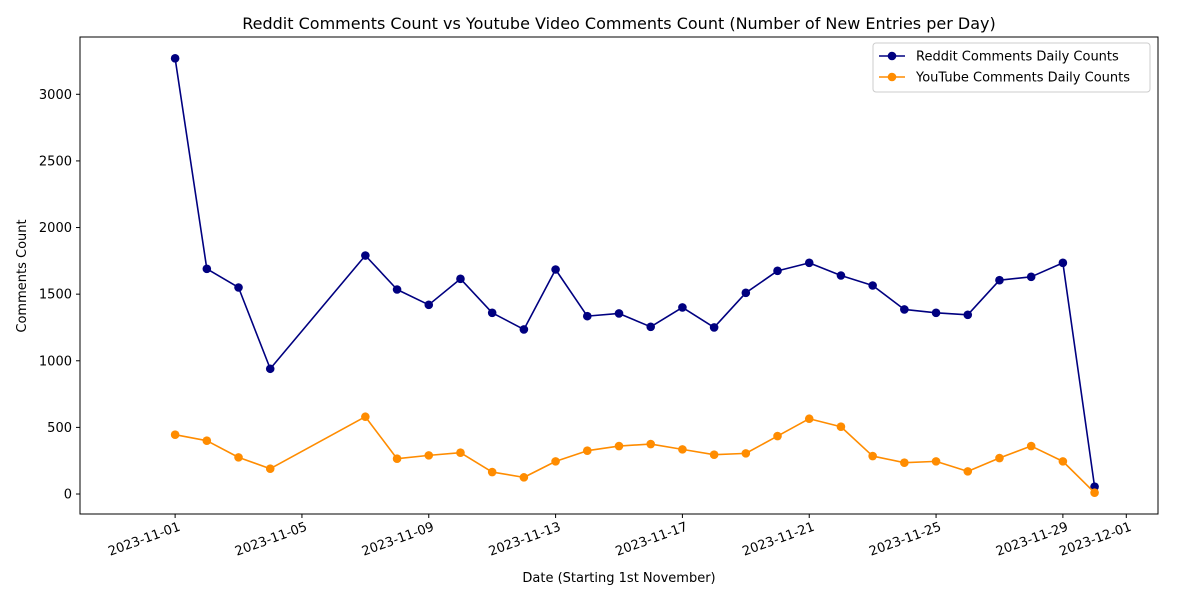  What do you see at coordinates (55, 161) in the screenshot?
I see `y-tick-label: 2500` at bounding box center [55, 161].